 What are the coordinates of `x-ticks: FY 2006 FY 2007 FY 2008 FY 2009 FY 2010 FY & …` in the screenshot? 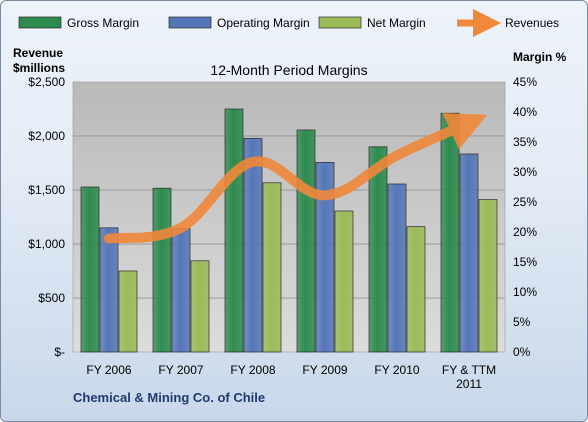 It's located at (291, 377).